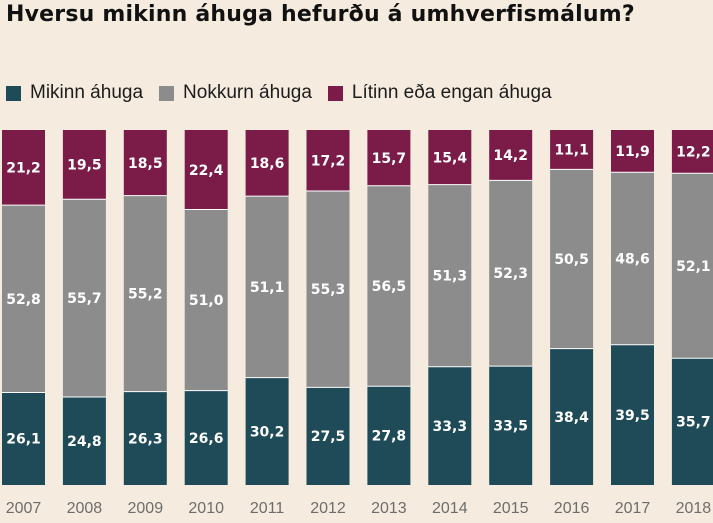 The image size is (713, 523). I want to click on data-label-litinn-2016: 11,1, so click(571, 151).